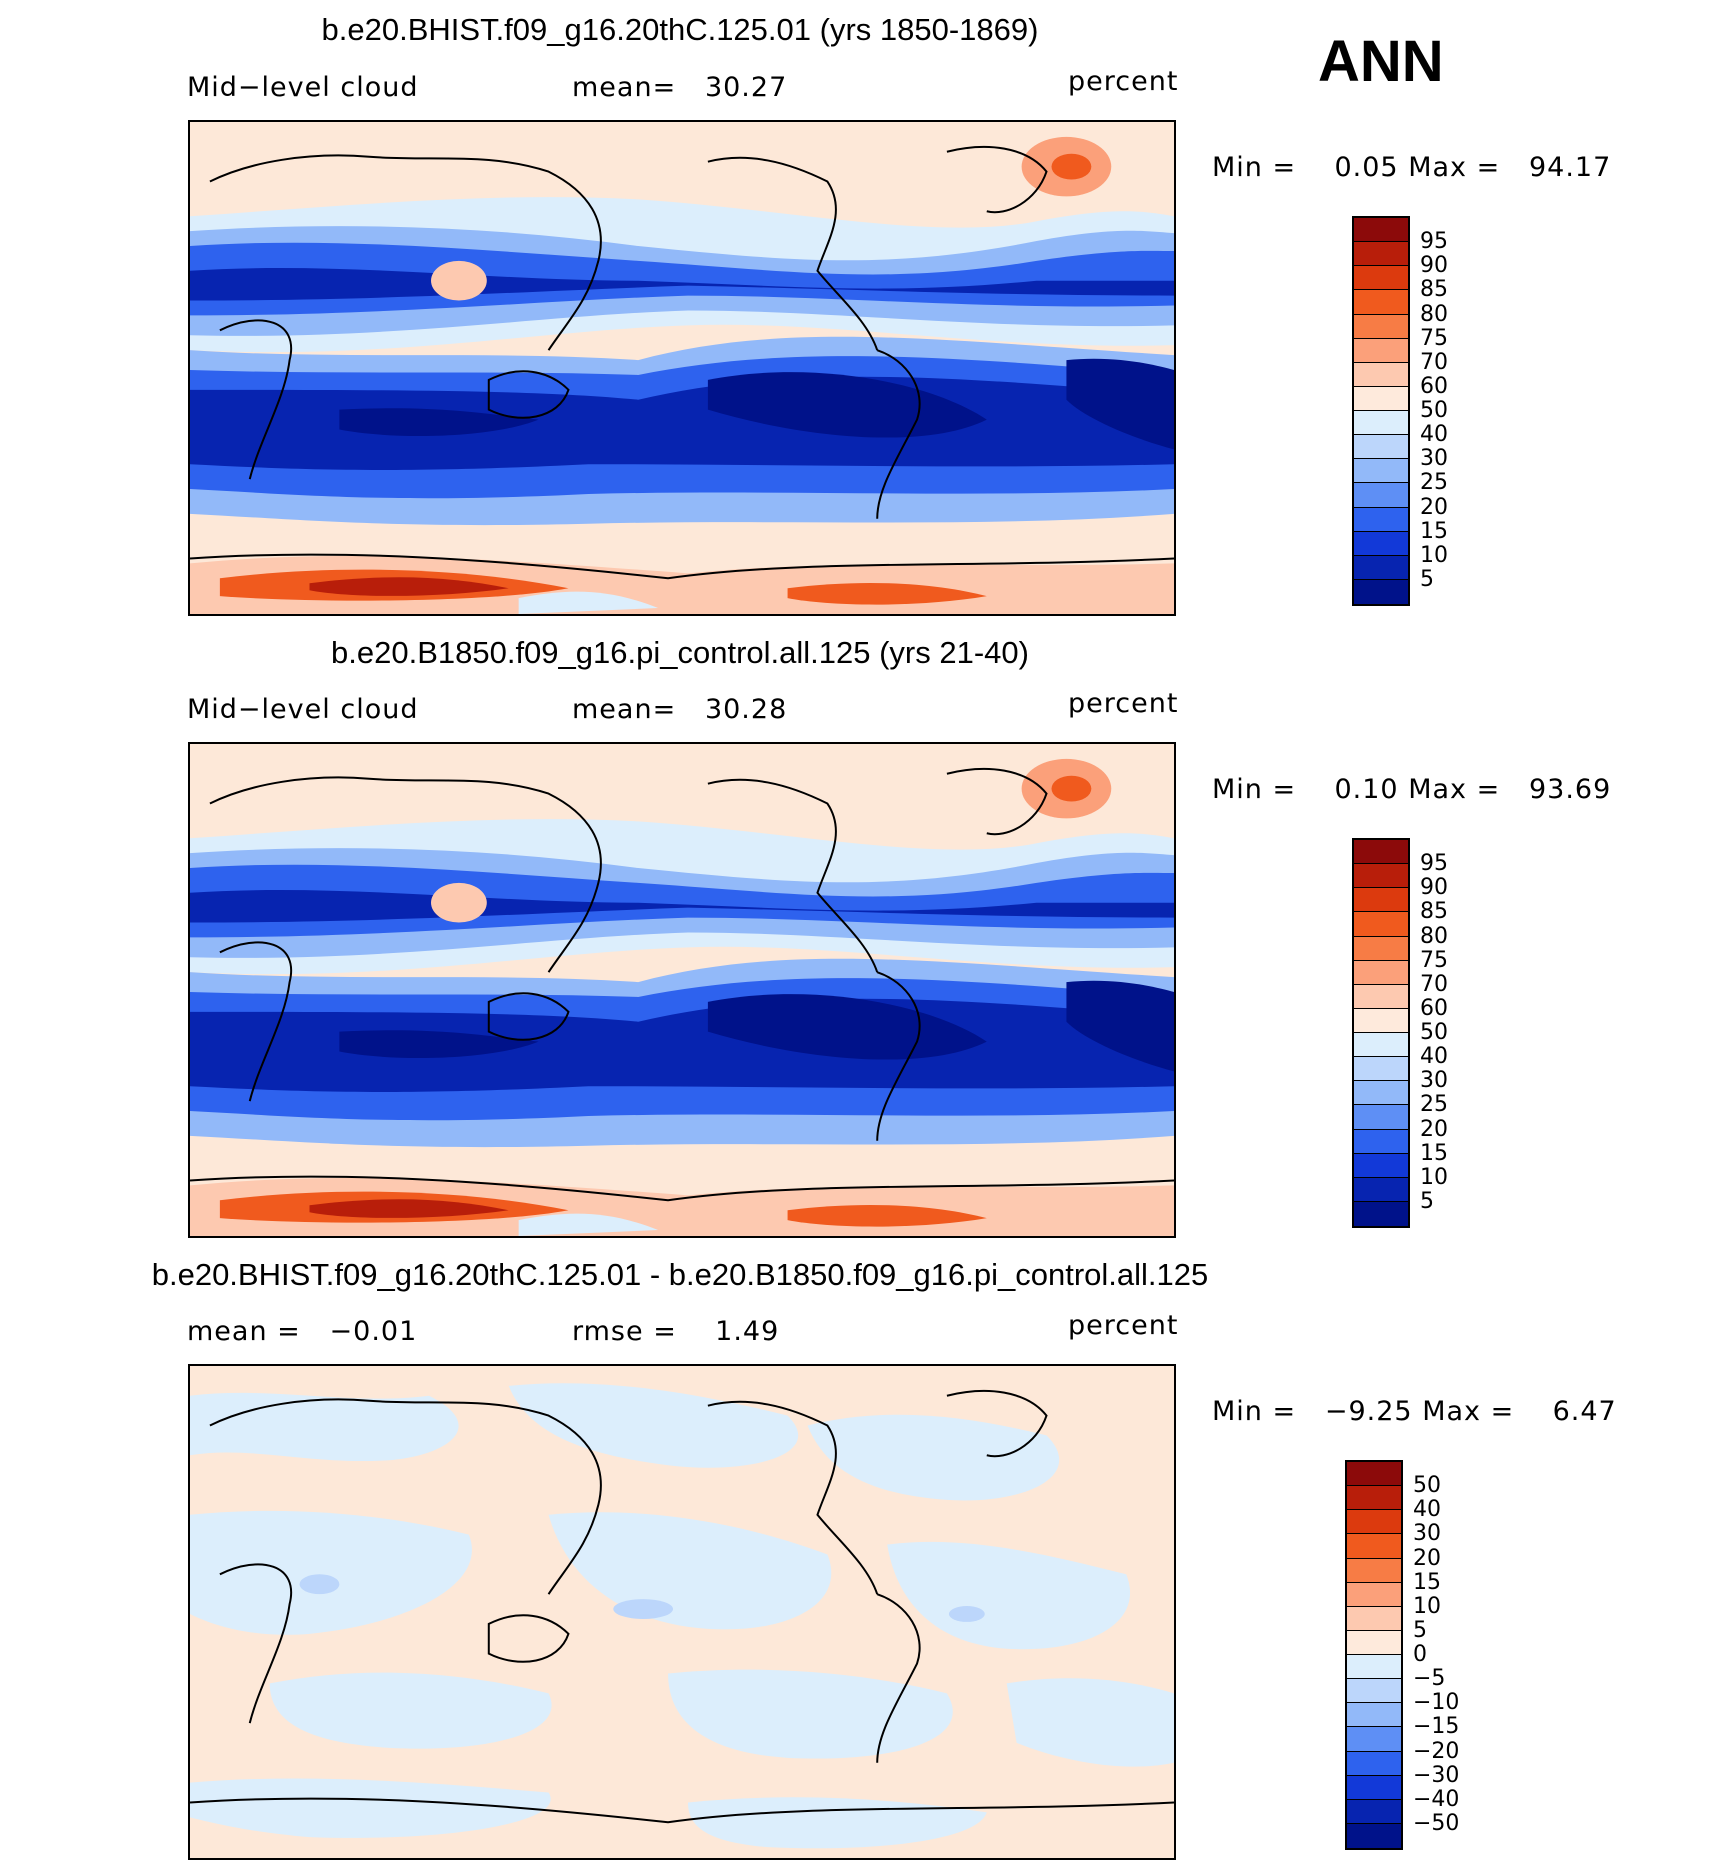  I want to click on panel1-colorbar, so click(1381, 411).